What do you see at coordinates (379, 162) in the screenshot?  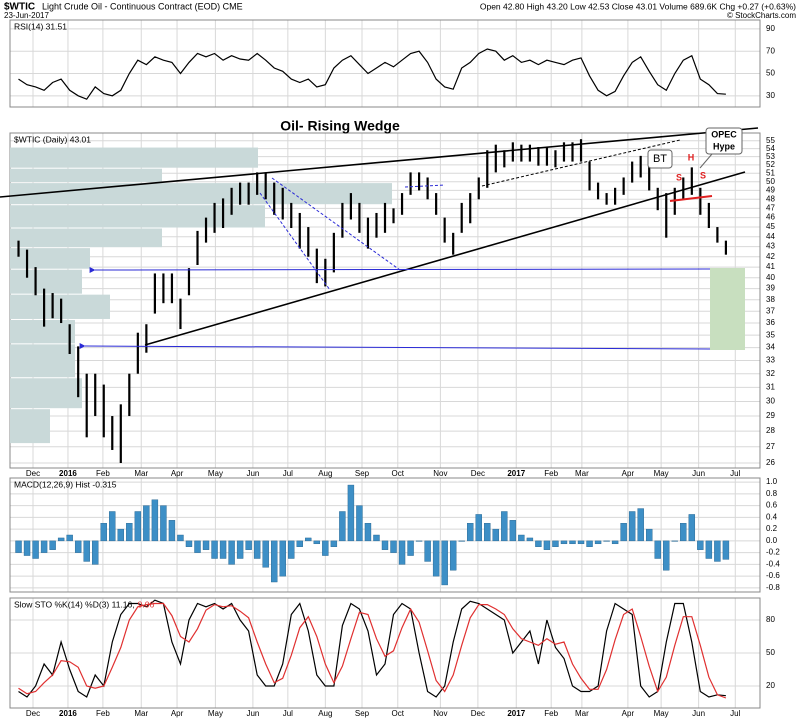 I see `wedge-upper` at bounding box center [379, 162].